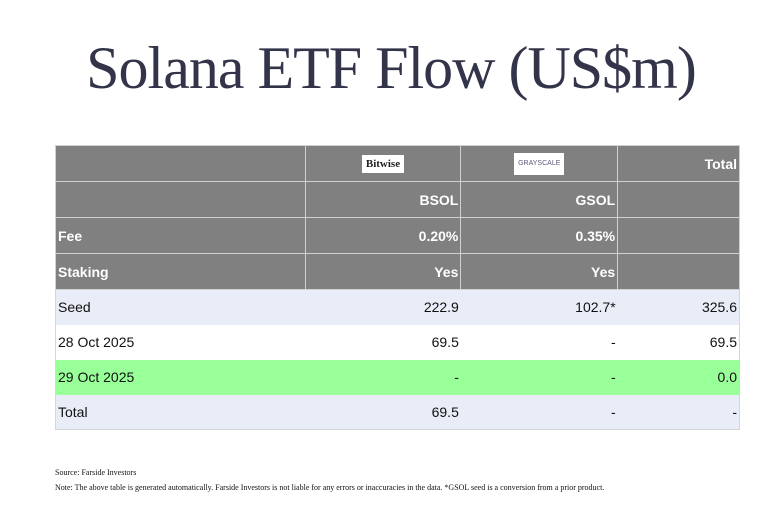 This screenshot has height=516, width=782. What do you see at coordinates (180, 377) in the screenshot?
I see `row-label: 29 Oct 2025` at bounding box center [180, 377].